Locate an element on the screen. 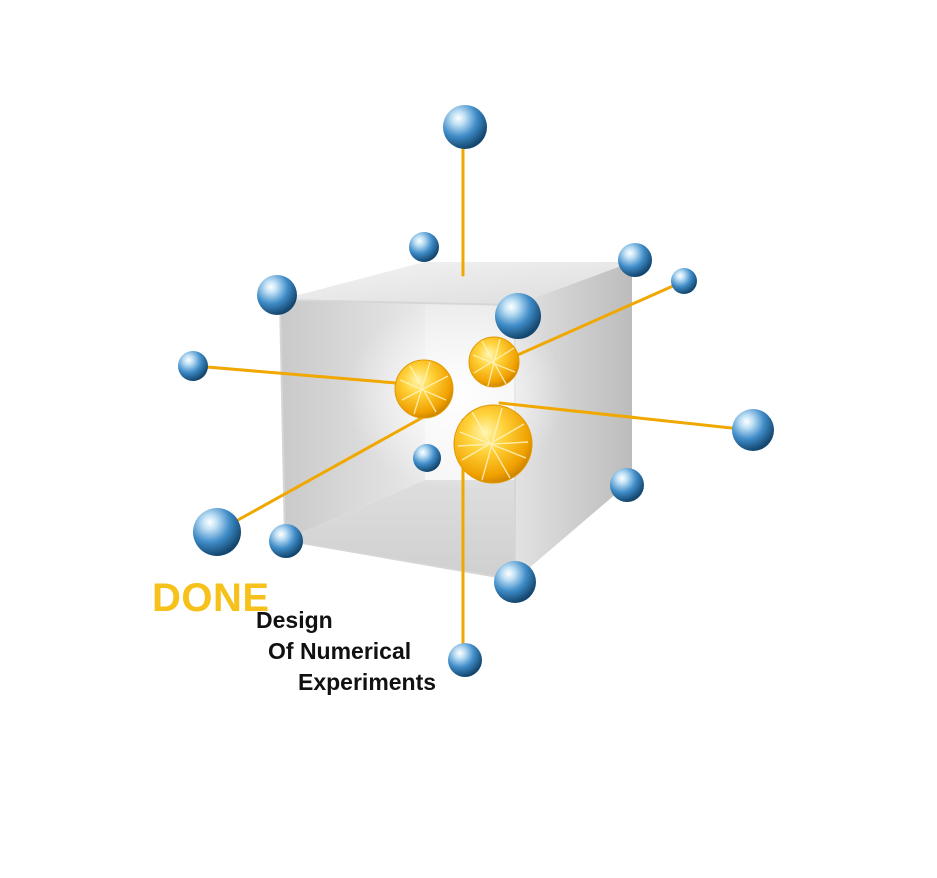 The height and width of the screenshot is (878, 937). node-diagonal-upper-end is located at coordinates (684, 281).